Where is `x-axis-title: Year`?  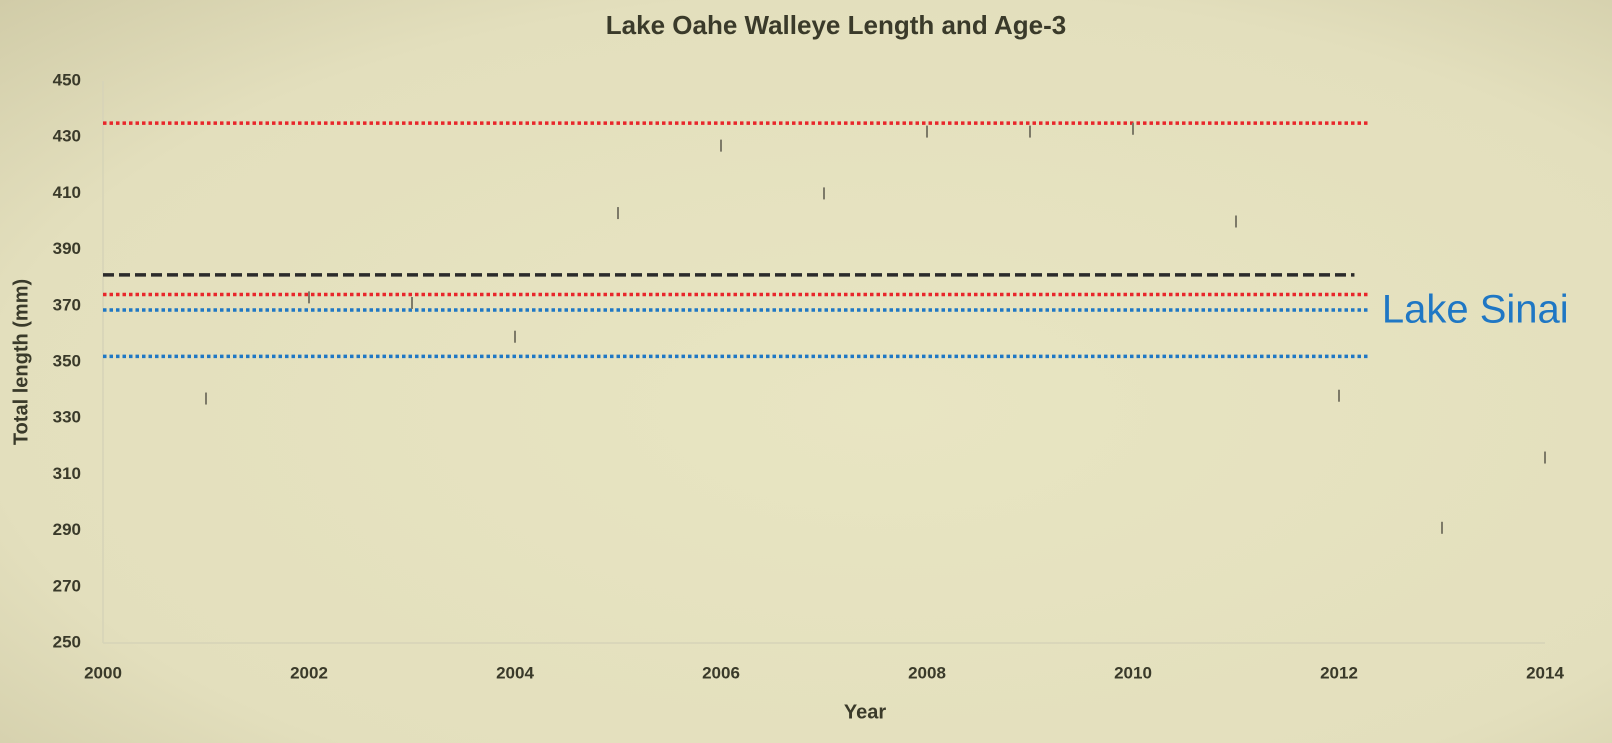 x-axis-title: Year is located at coordinates (865, 712).